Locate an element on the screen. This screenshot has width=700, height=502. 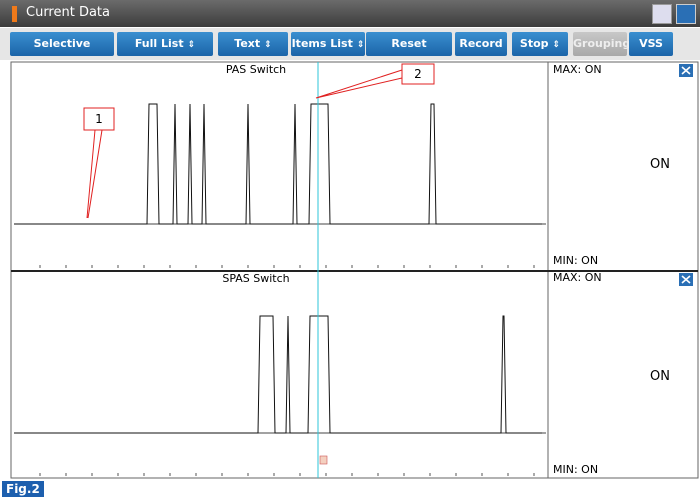
pane-name: SPAS Switch is located at coordinates (255, 278).